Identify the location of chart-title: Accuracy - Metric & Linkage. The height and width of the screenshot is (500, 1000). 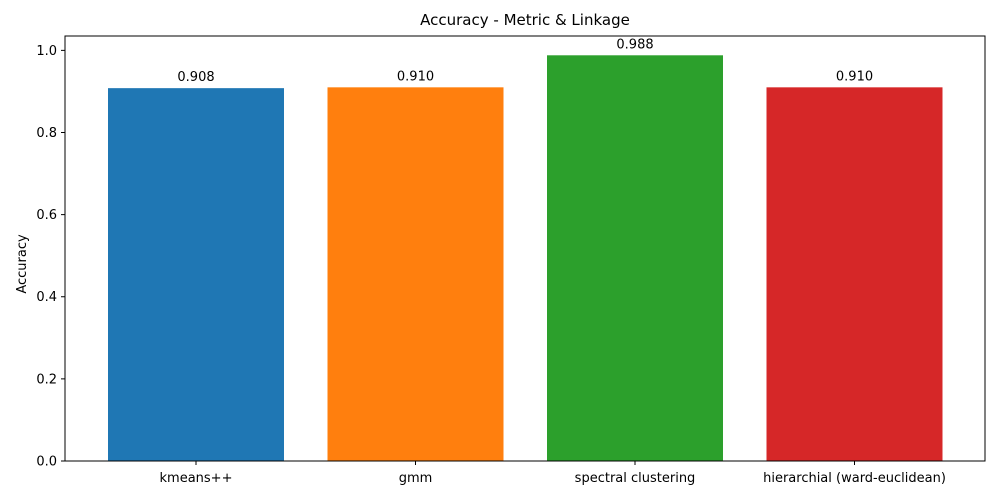
(525, 20).